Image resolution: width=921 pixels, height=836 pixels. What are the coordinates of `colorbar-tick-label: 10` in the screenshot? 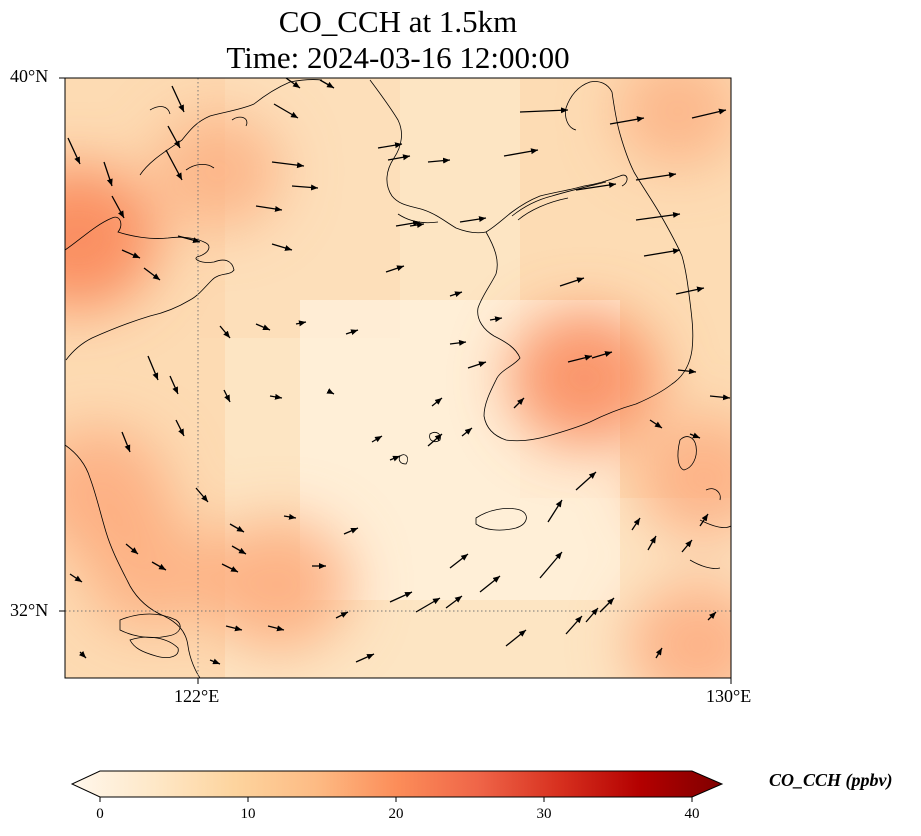 It's located at (248, 814).